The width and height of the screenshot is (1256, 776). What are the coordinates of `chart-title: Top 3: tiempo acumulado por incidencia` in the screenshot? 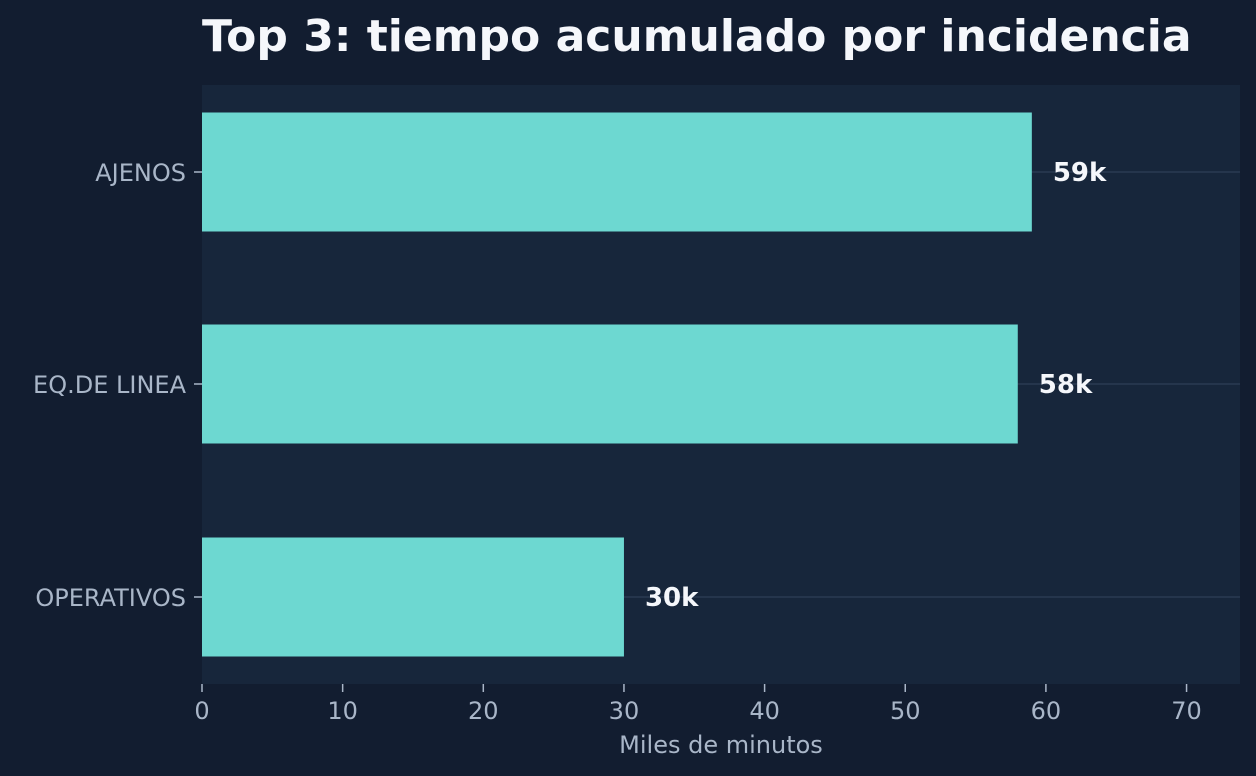 It's located at (697, 36).